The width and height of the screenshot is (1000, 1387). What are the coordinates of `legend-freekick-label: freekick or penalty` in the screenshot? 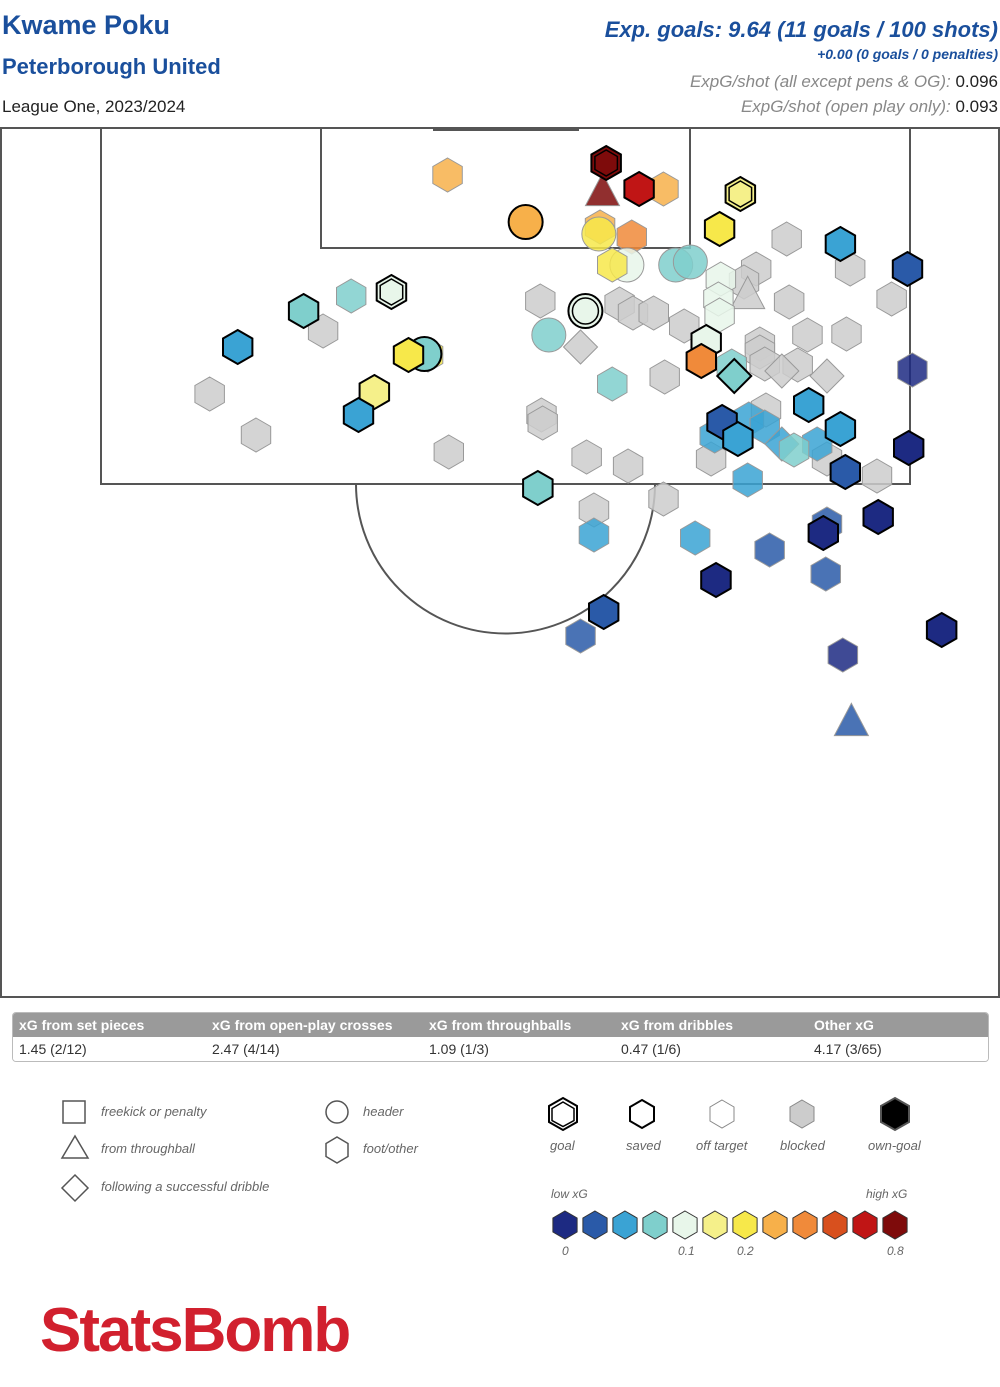 It's located at (154, 1111).